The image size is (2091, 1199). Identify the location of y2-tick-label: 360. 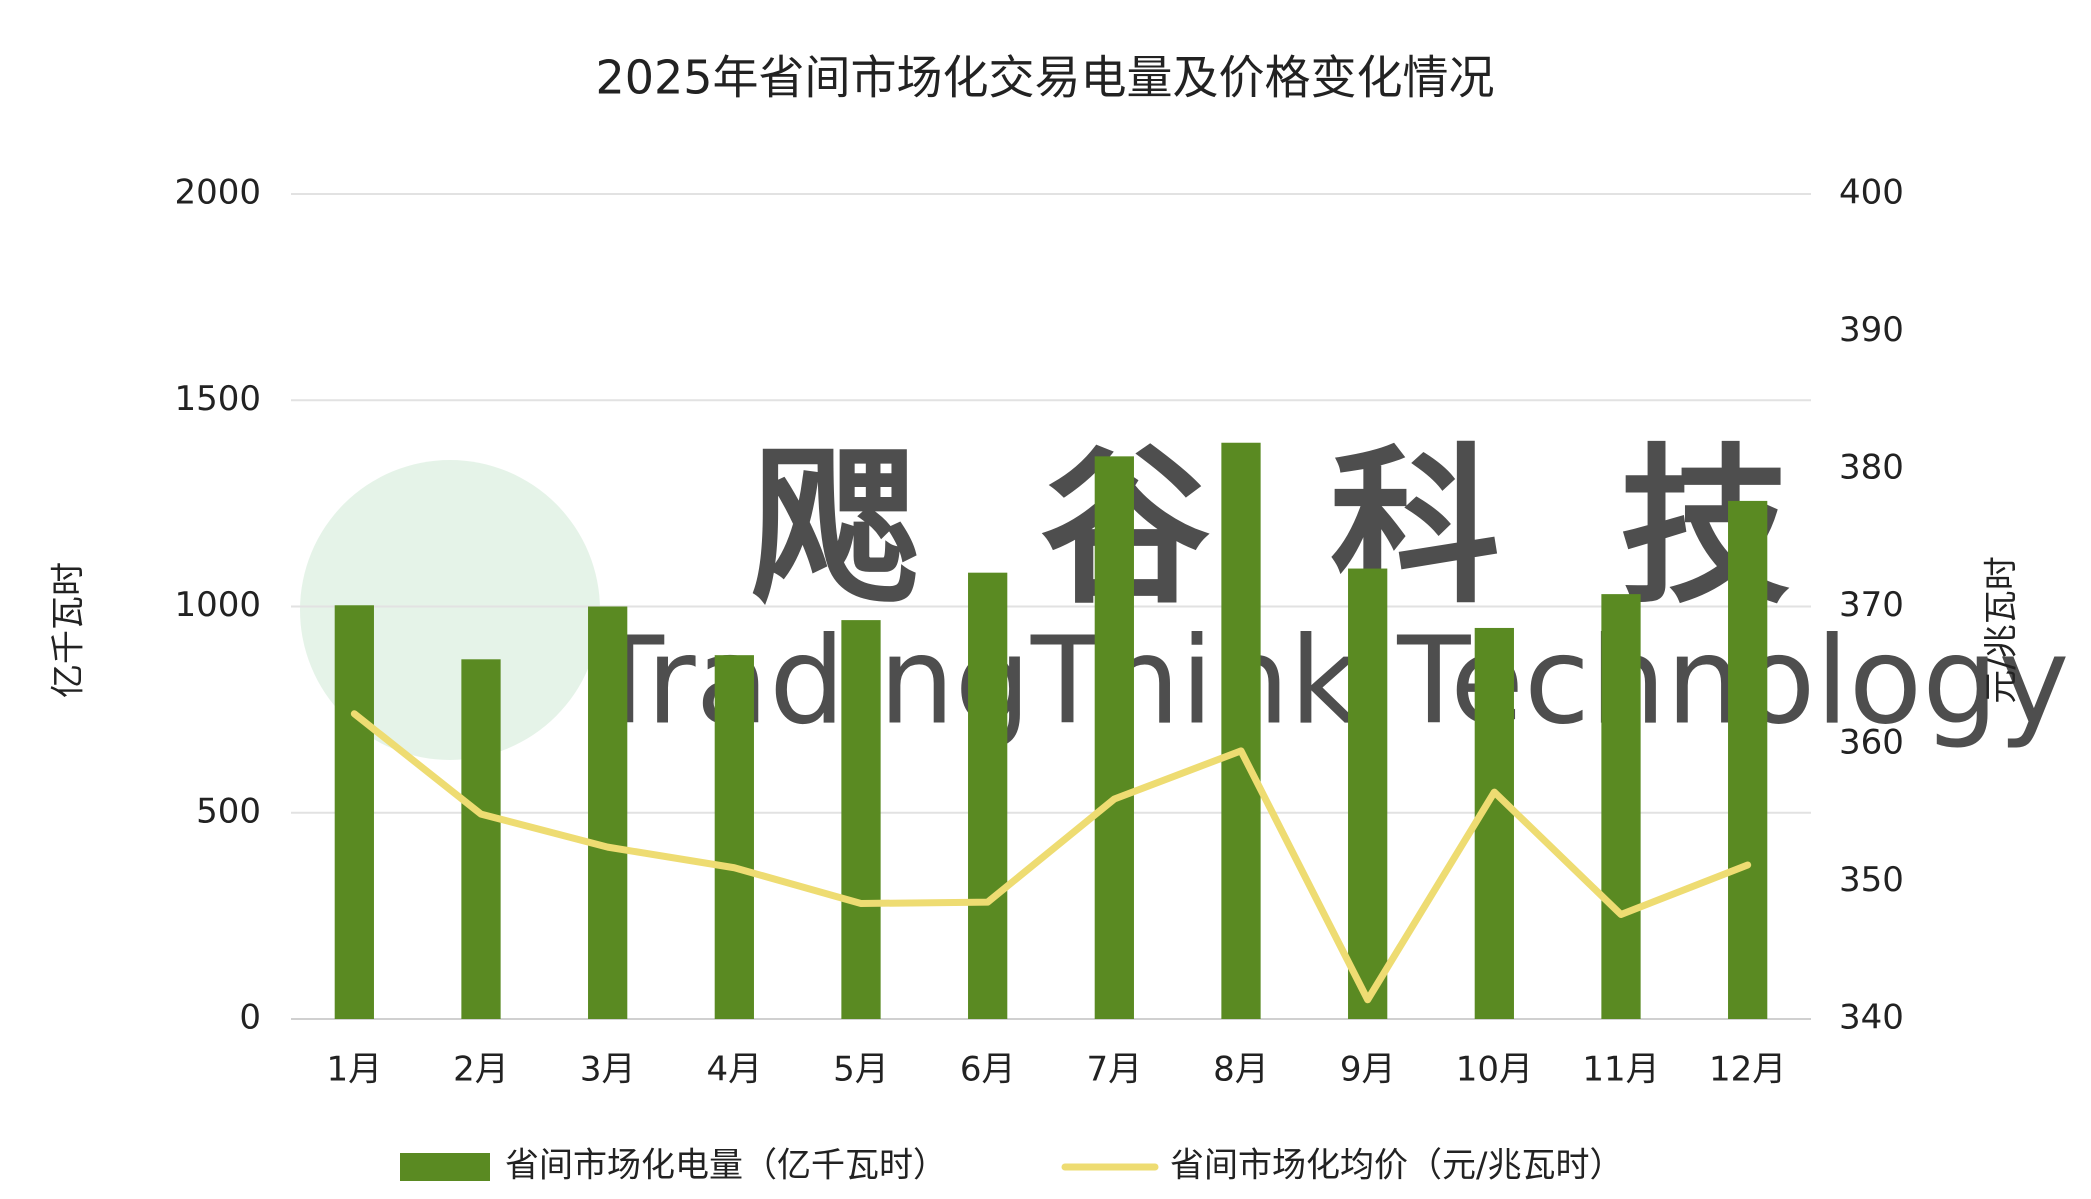
(1871, 743).